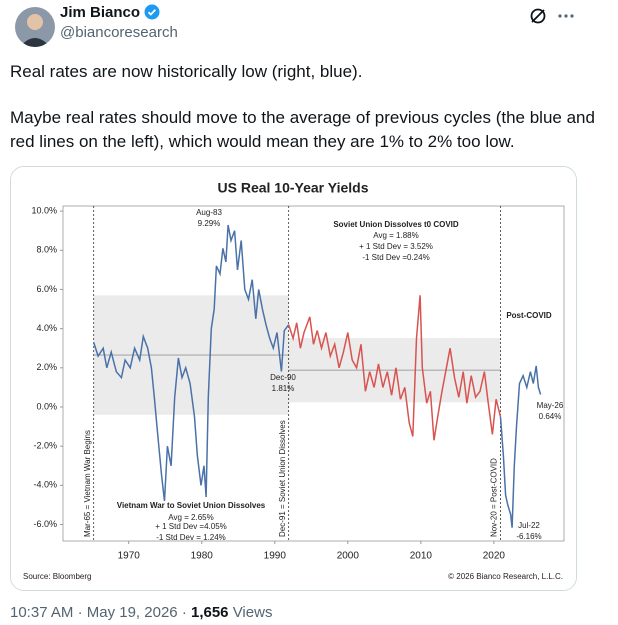  What do you see at coordinates (505, 576) in the screenshot?
I see `copyright: © 2026 Bianco Research, L.L.C.` at bounding box center [505, 576].